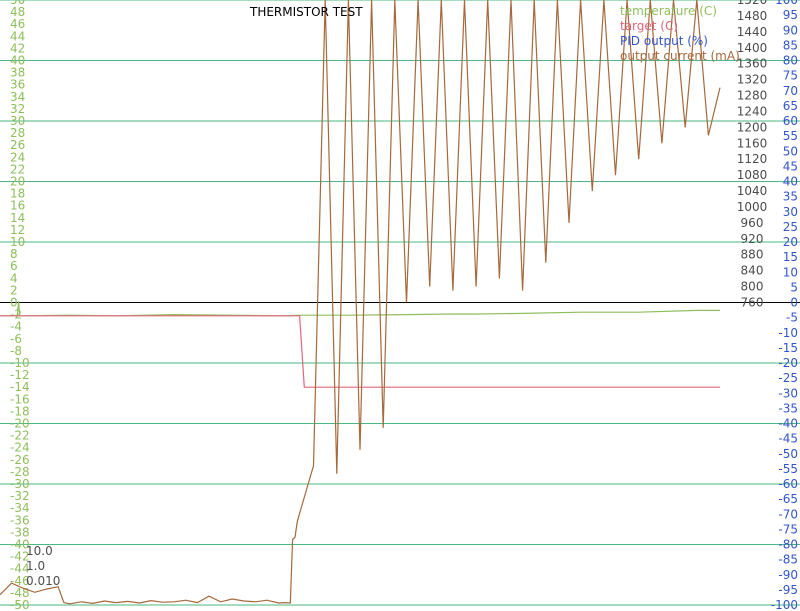 The image size is (800, 611). What do you see at coordinates (790, 45) in the screenshot?
I see `pid-output-tick-label: 85` at bounding box center [790, 45].